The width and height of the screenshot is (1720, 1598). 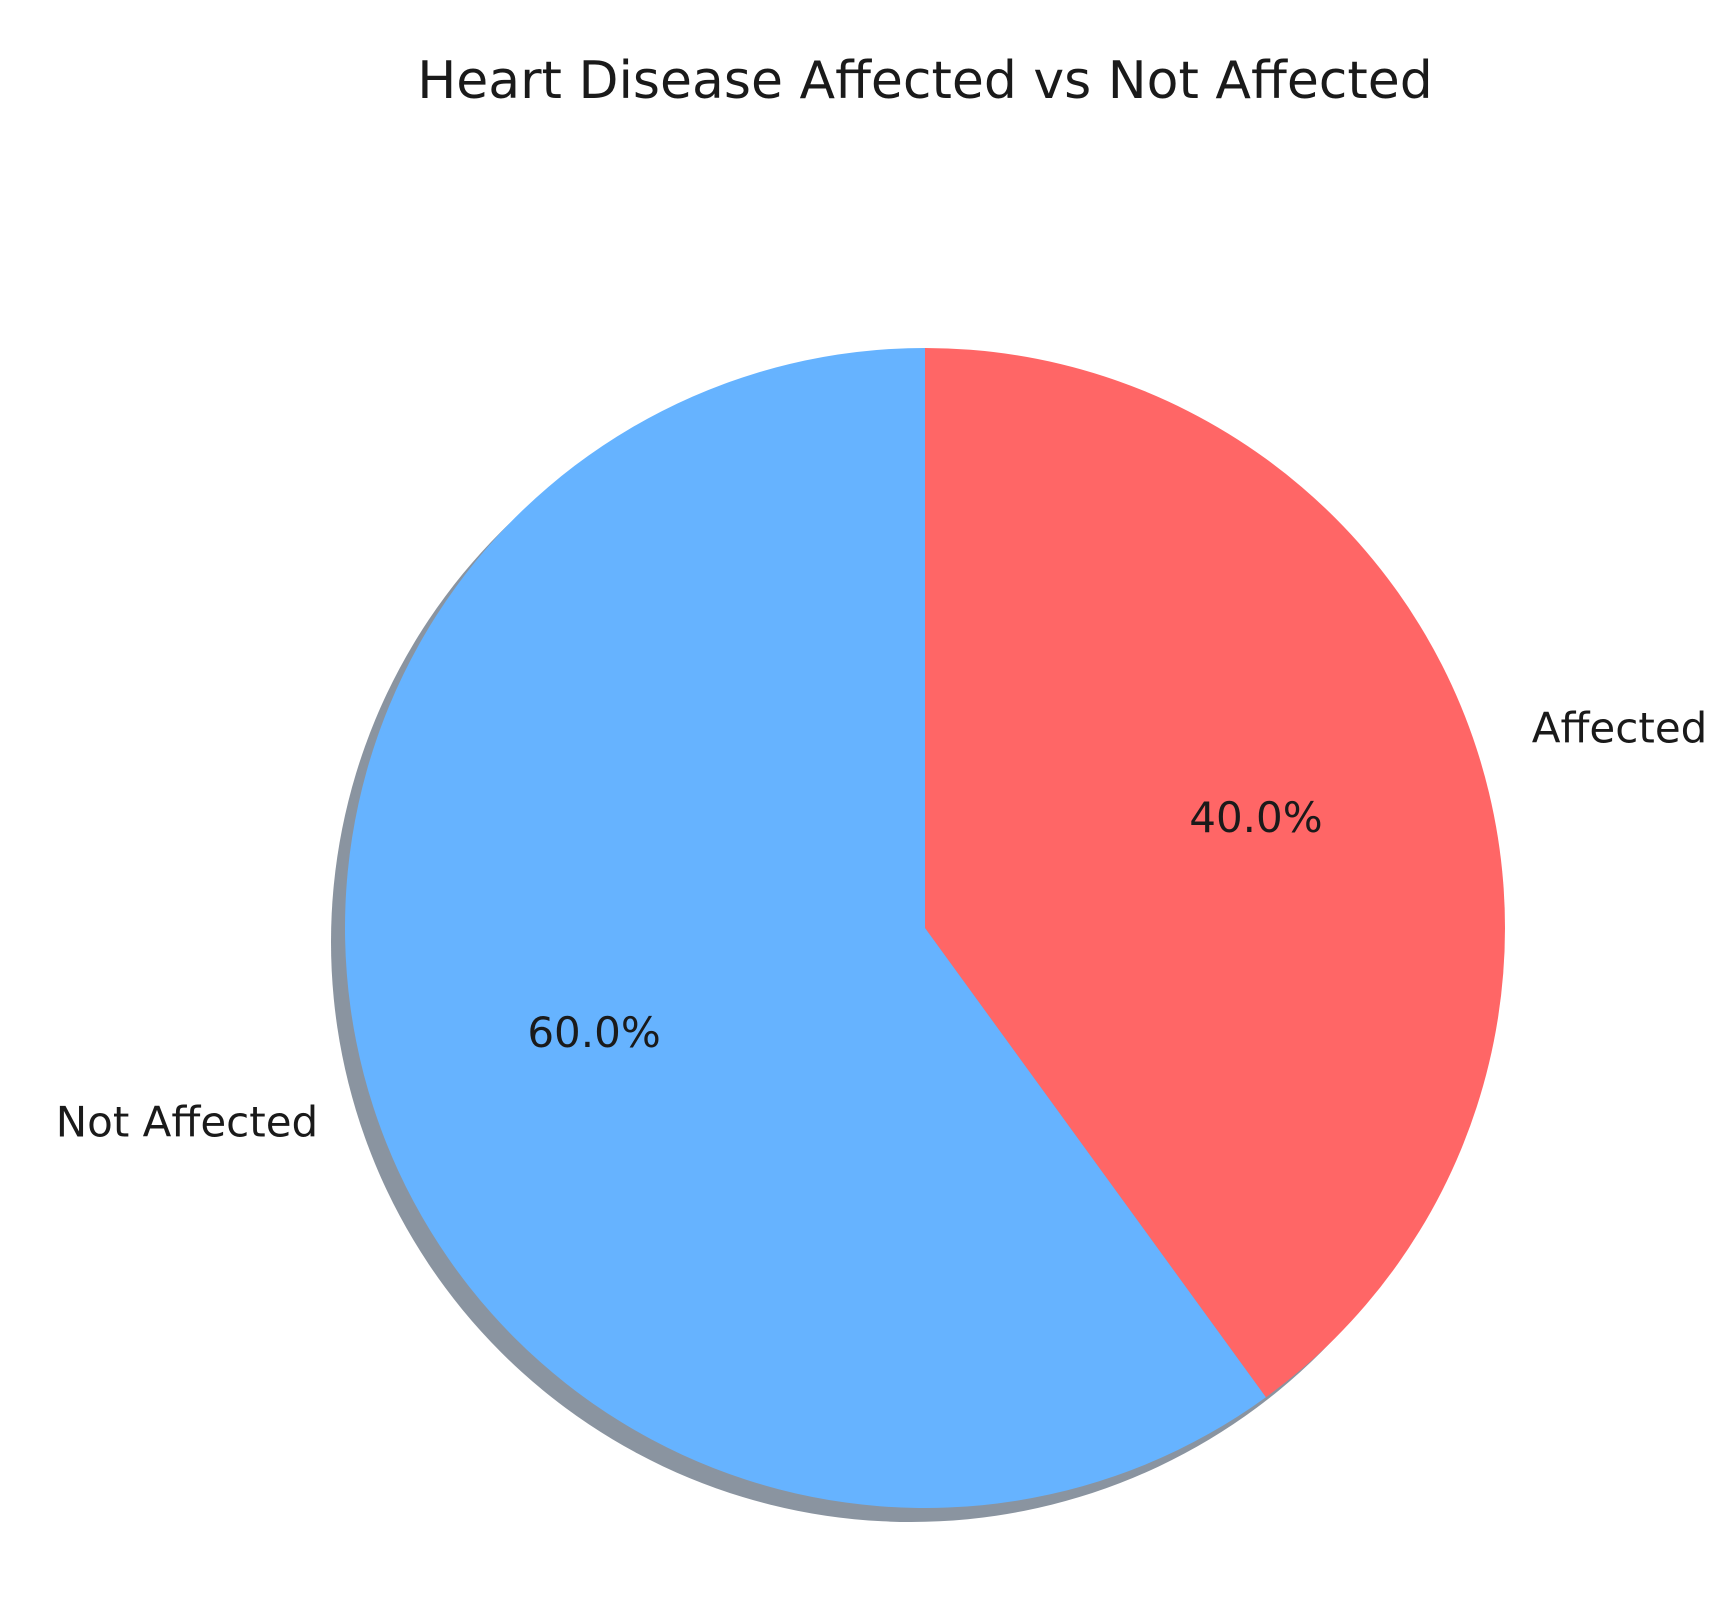 I want to click on slice-label-not-affected: Not Affected, so click(x=187, y=1122).